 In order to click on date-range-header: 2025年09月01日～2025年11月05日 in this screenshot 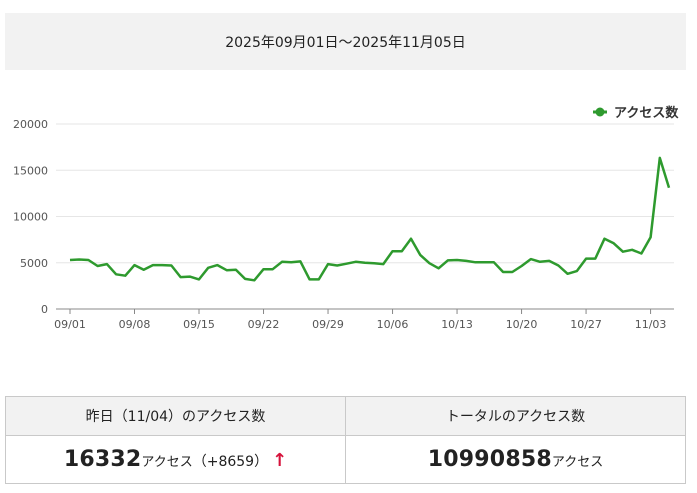, I will do `click(345, 41)`.